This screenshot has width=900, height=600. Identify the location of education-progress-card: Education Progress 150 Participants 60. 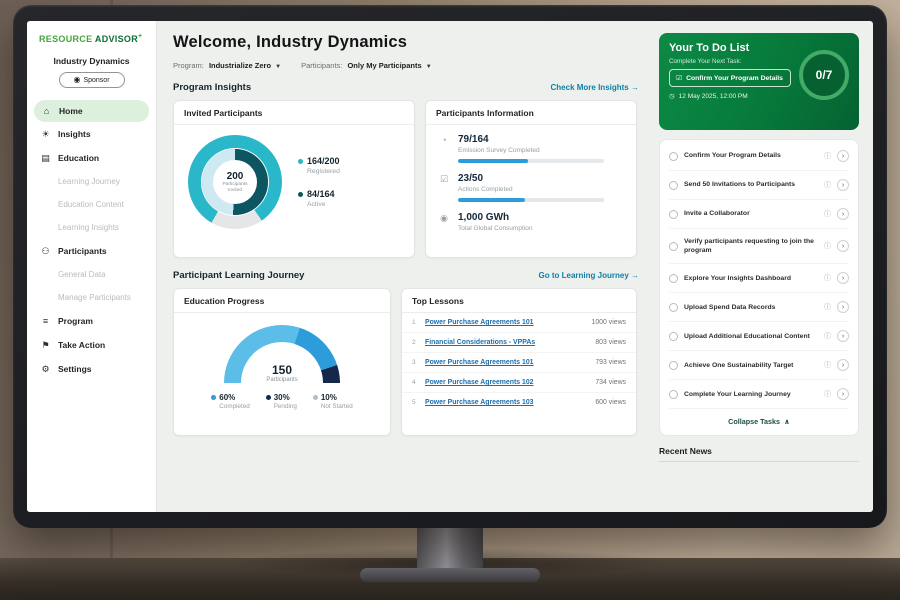
(282, 362).